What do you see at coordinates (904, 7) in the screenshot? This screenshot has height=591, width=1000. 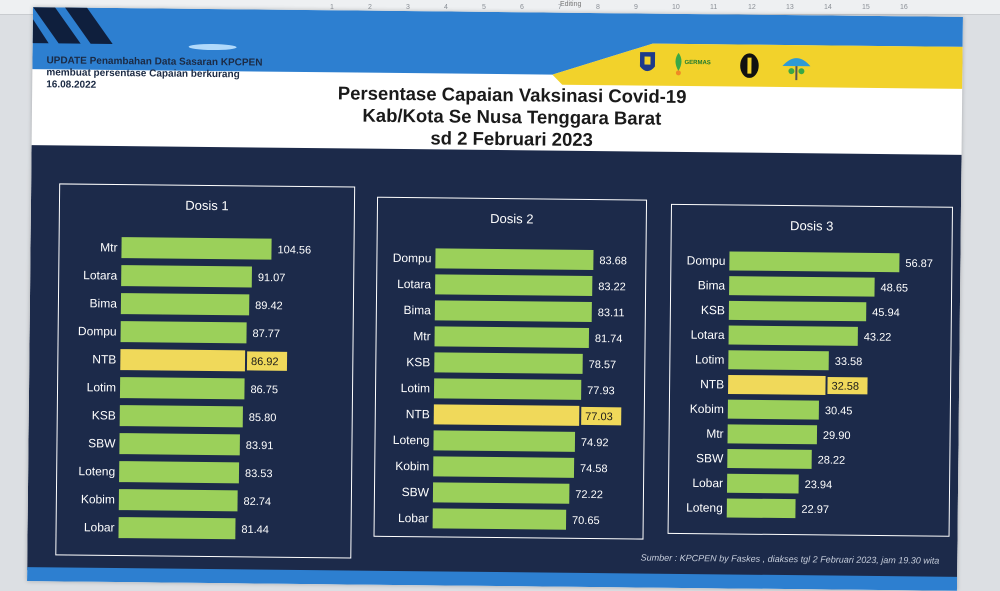 I see `ruler-tick: 16` at bounding box center [904, 7].